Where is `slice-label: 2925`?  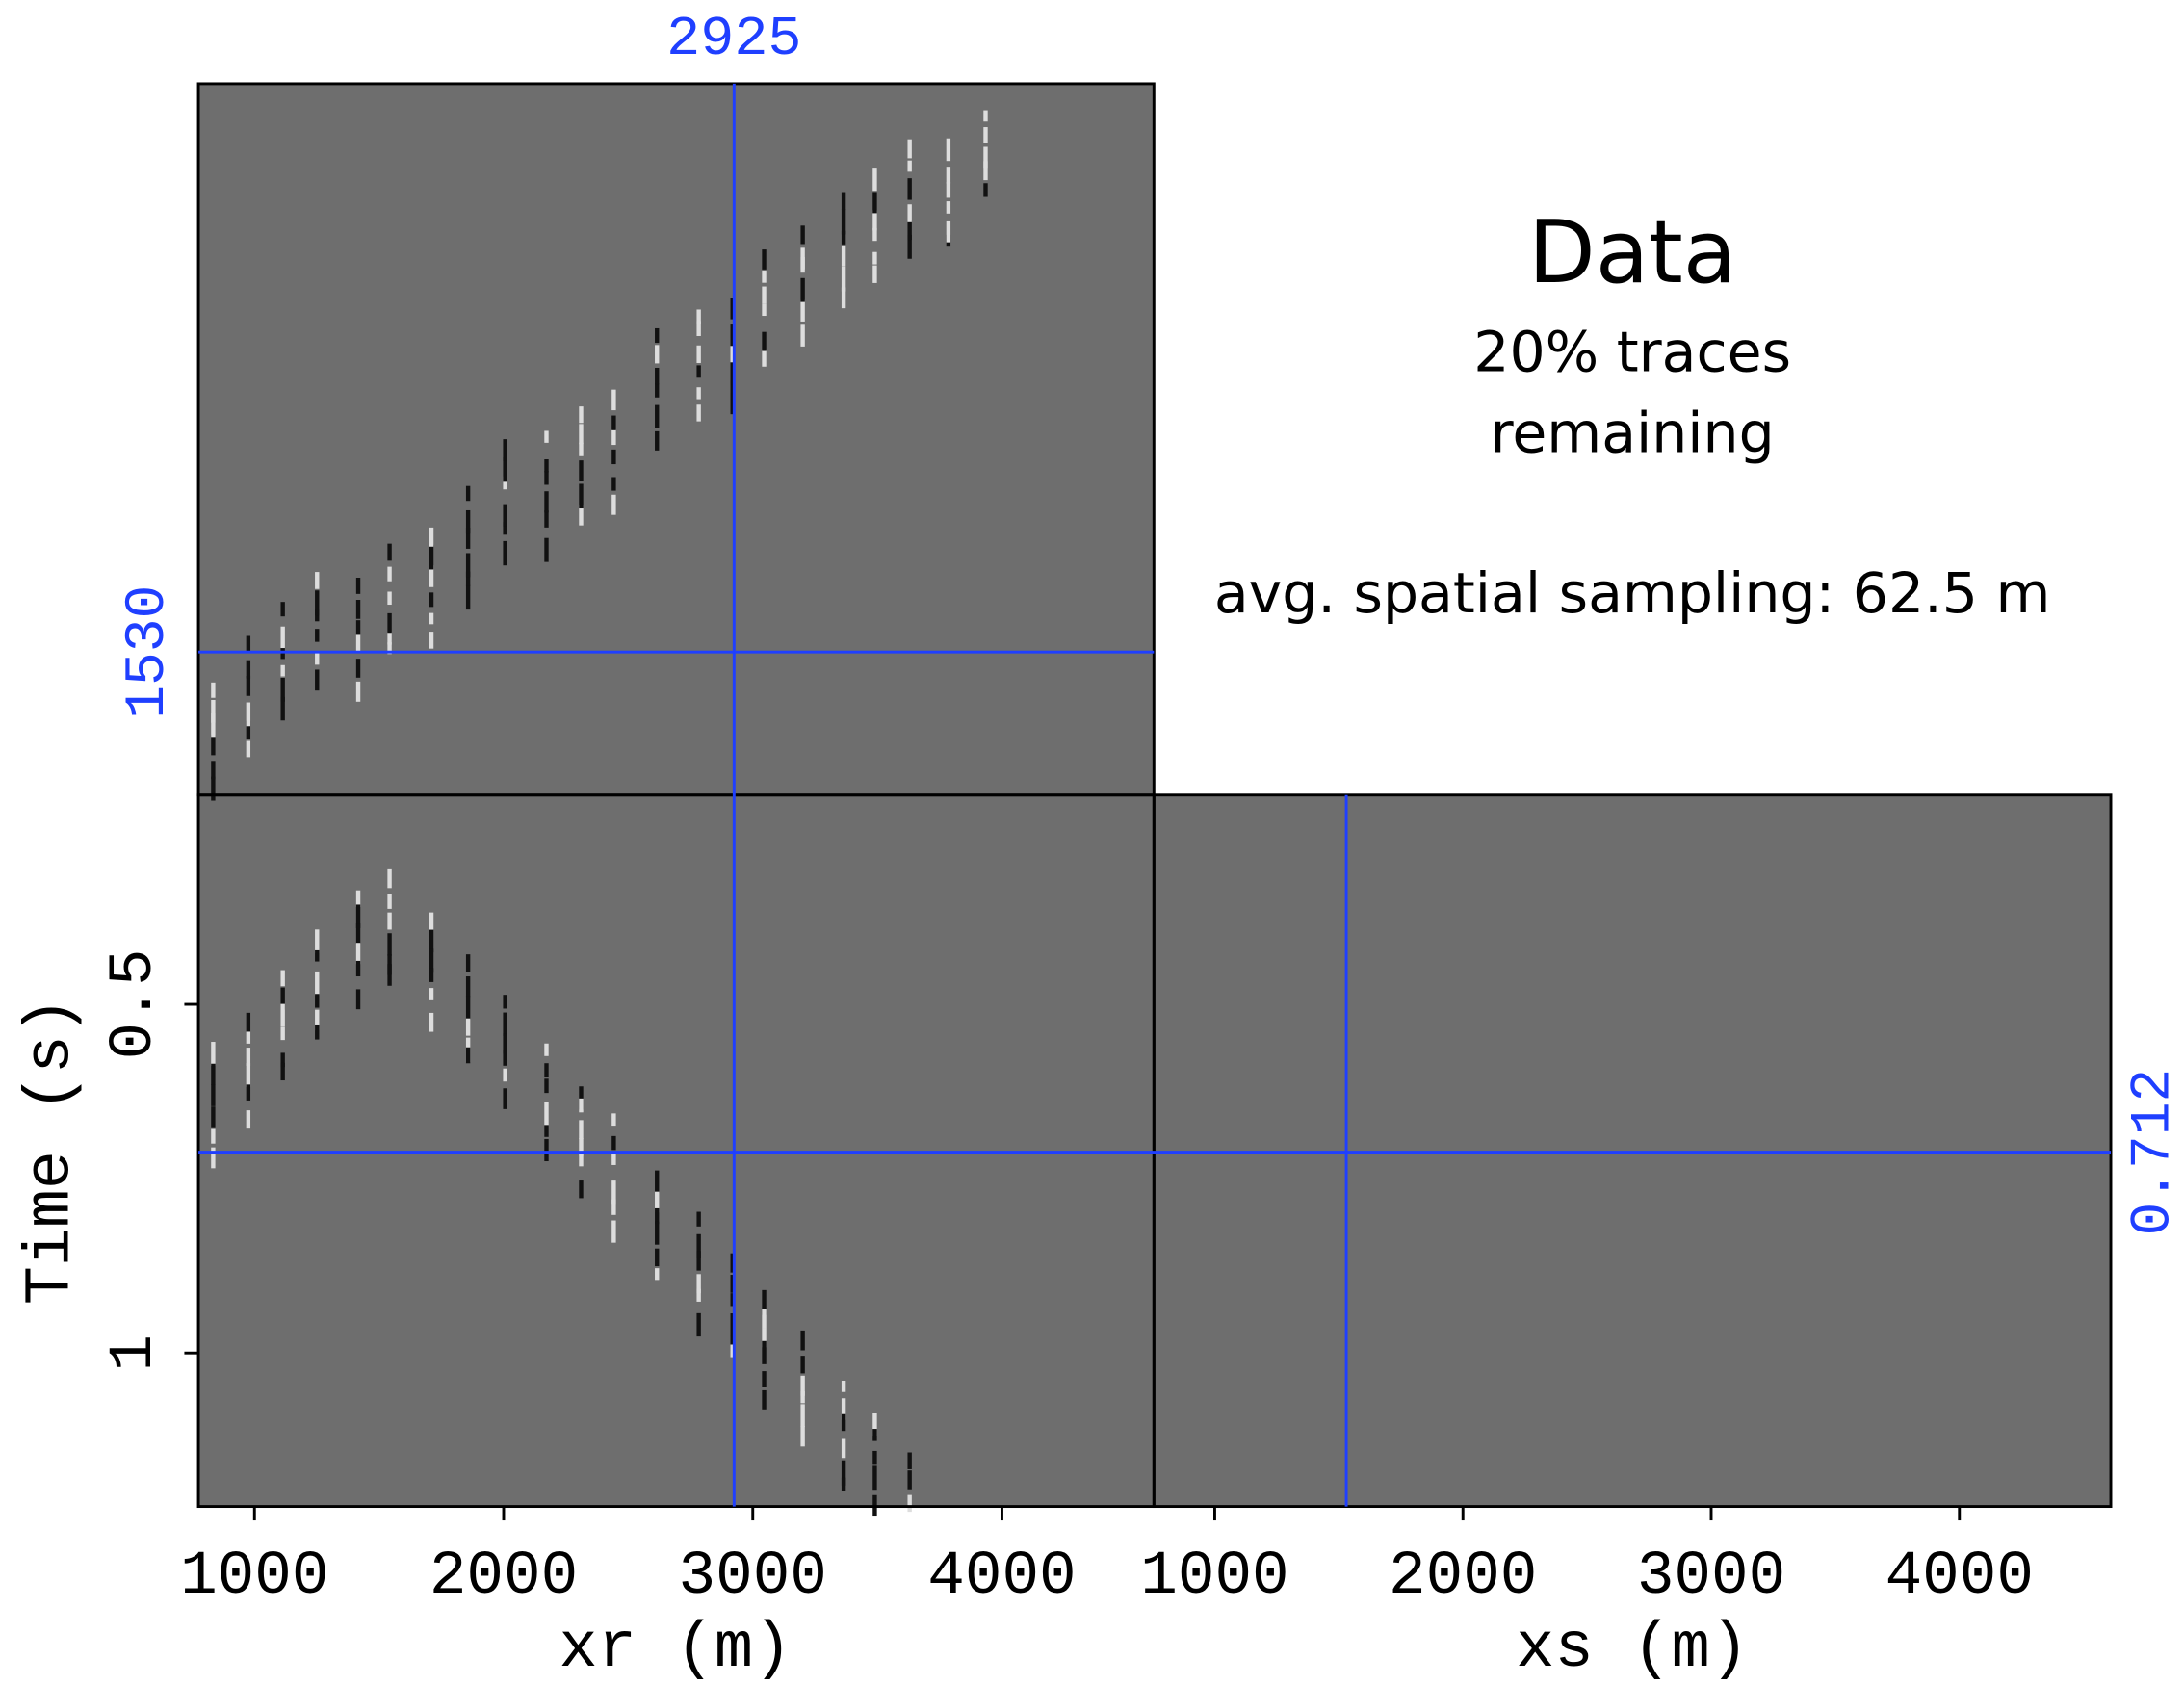 slice-label: 2925 is located at coordinates (734, 40).